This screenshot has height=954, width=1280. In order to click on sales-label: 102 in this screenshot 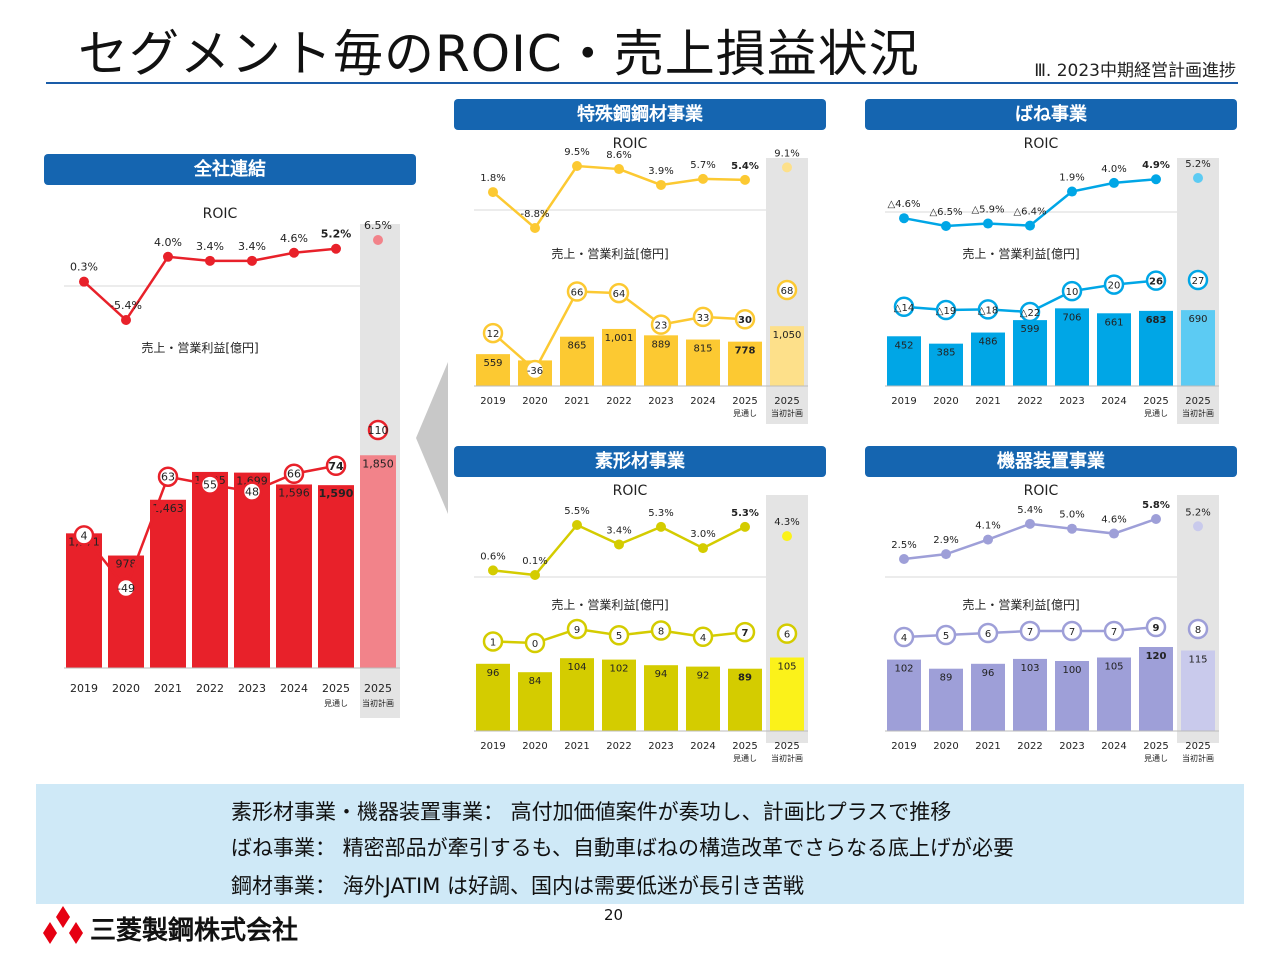, I will do `click(903, 669)`.